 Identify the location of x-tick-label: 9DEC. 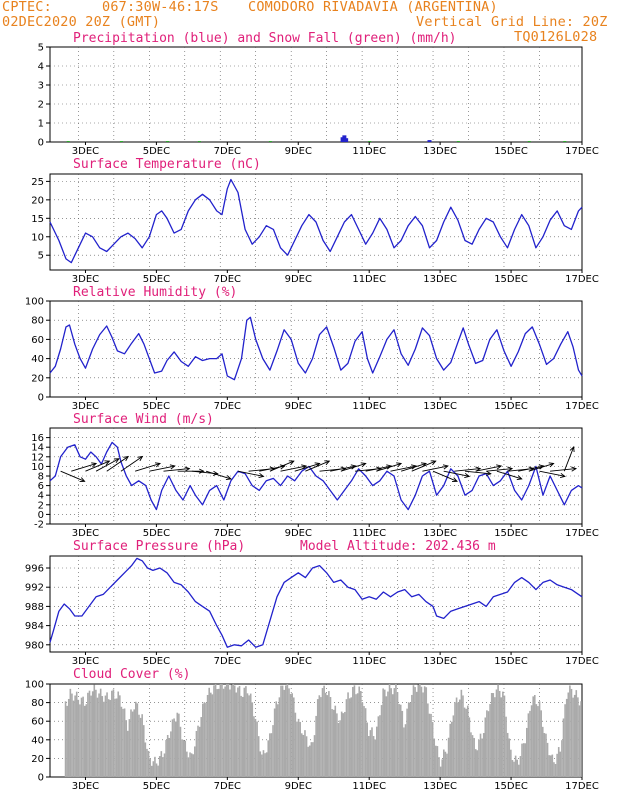
(298, 533).